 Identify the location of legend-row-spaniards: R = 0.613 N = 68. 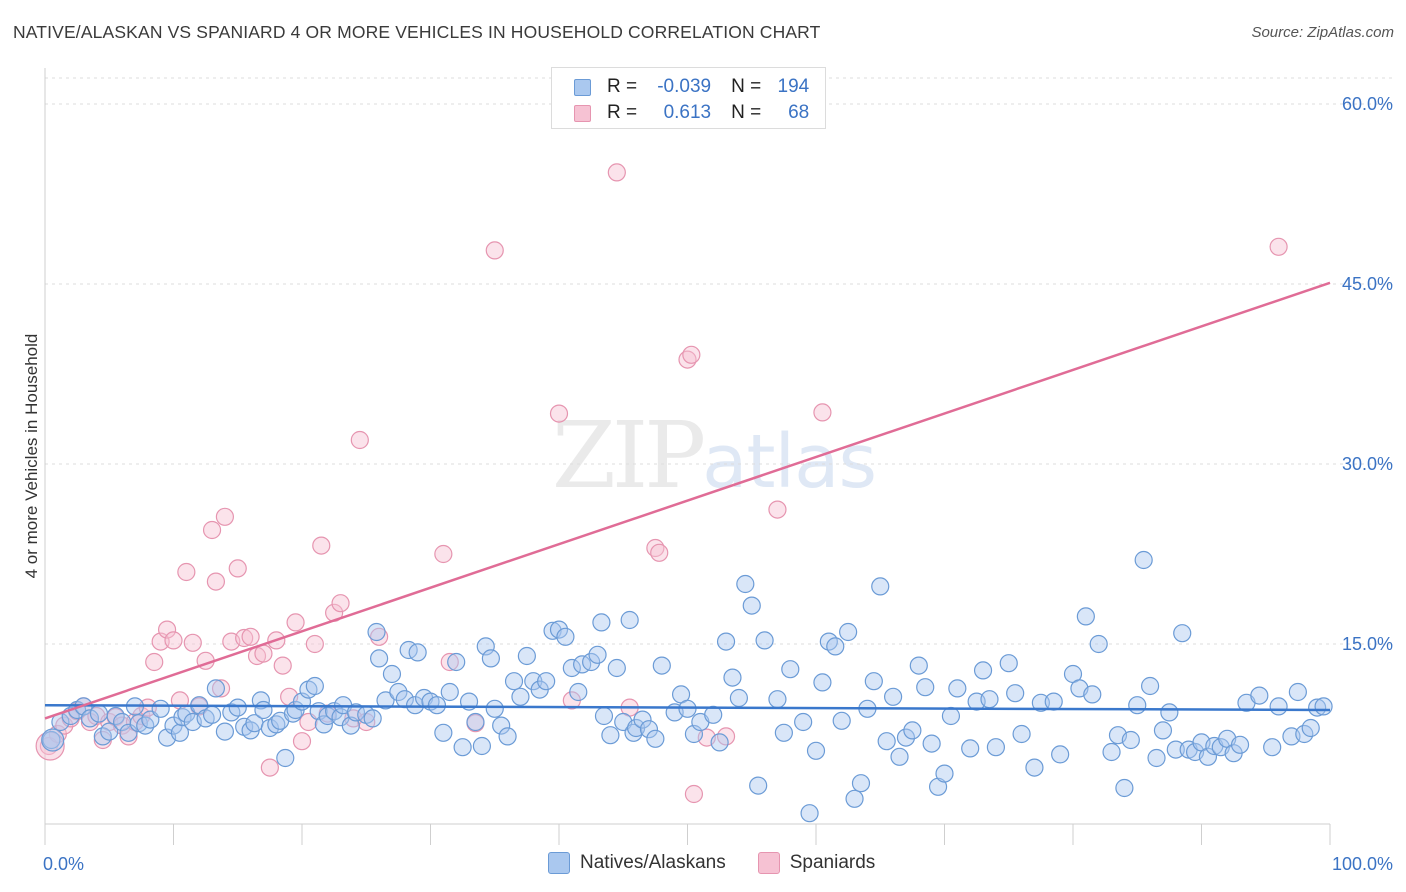
(691, 113).